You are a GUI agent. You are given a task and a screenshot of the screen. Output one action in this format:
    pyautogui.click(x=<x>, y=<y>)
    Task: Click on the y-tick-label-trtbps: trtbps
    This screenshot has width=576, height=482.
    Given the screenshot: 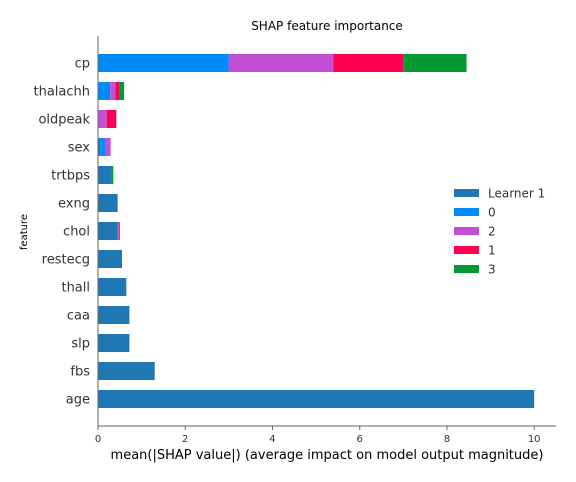 What is the action you would take?
    pyautogui.click(x=70, y=176)
    